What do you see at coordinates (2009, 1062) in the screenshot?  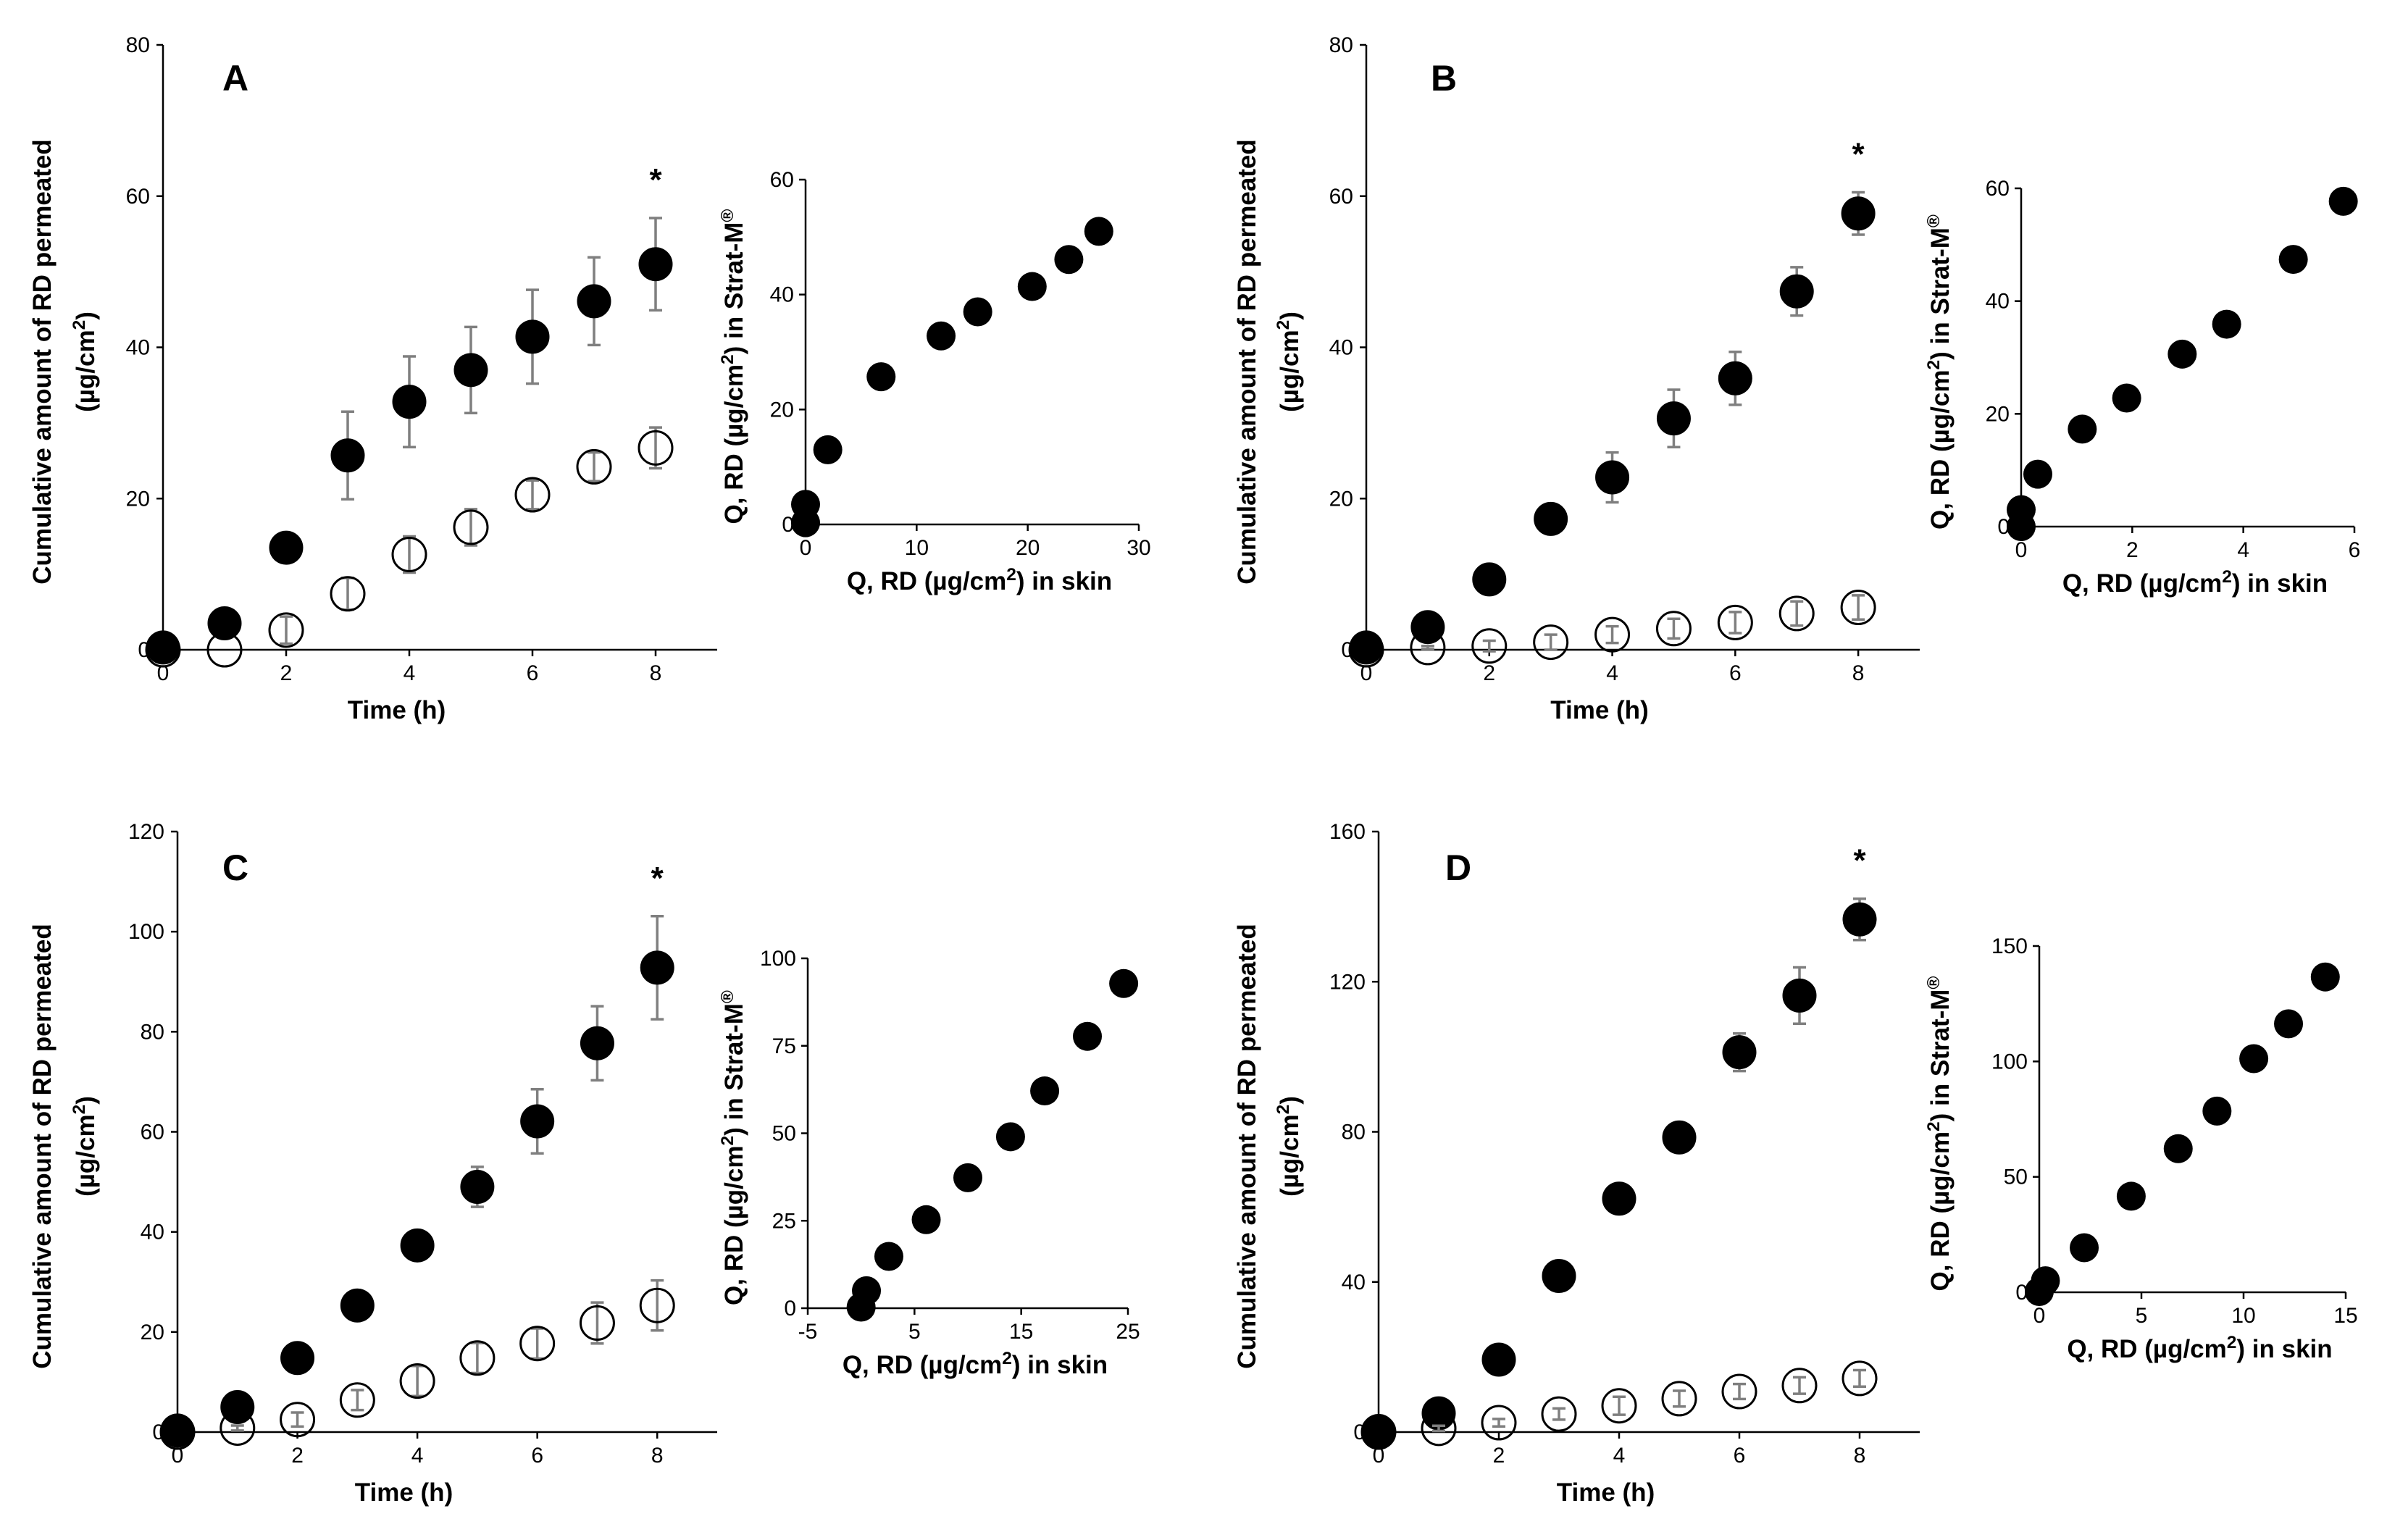 I see `inset-y-tick-label: 100` at bounding box center [2009, 1062].